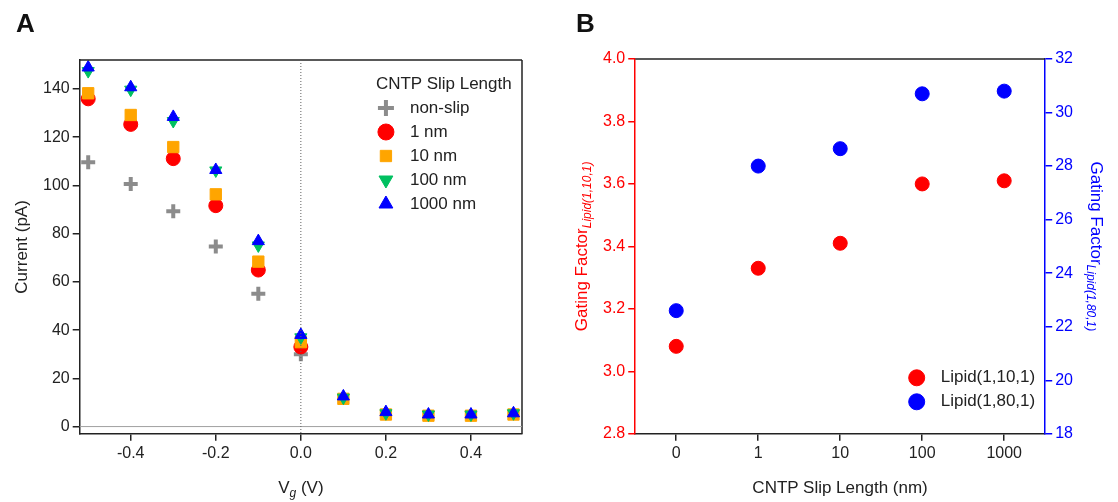 This screenshot has width=1118, height=502. What do you see at coordinates (21, 247) in the screenshot?
I see `y-axis-title: Current (pA)` at bounding box center [21, 247].